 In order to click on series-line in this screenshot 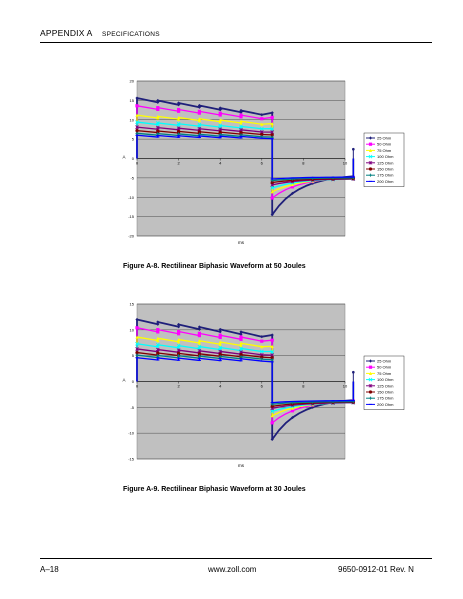, I will do `click(245, 380)`.